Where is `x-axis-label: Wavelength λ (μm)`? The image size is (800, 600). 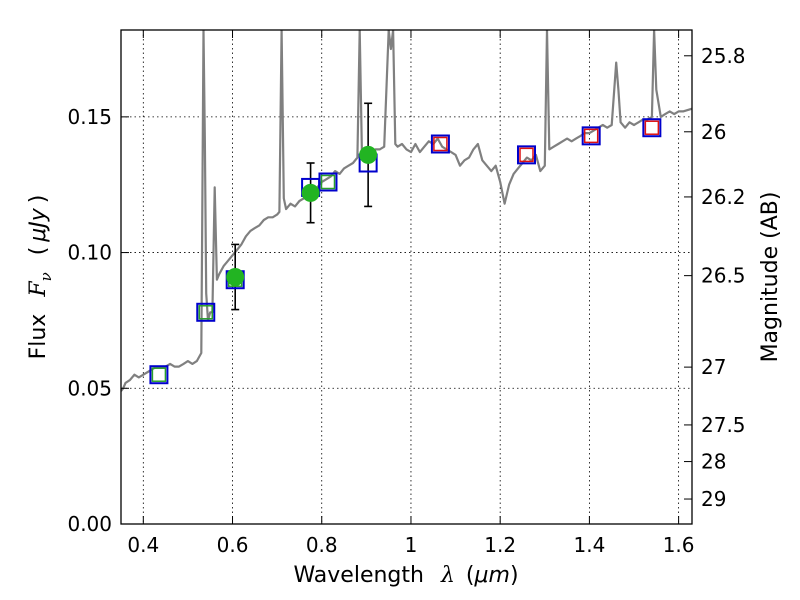
x-axis-label: Wavelength λ (μm) is located at coordinates (405, 575).